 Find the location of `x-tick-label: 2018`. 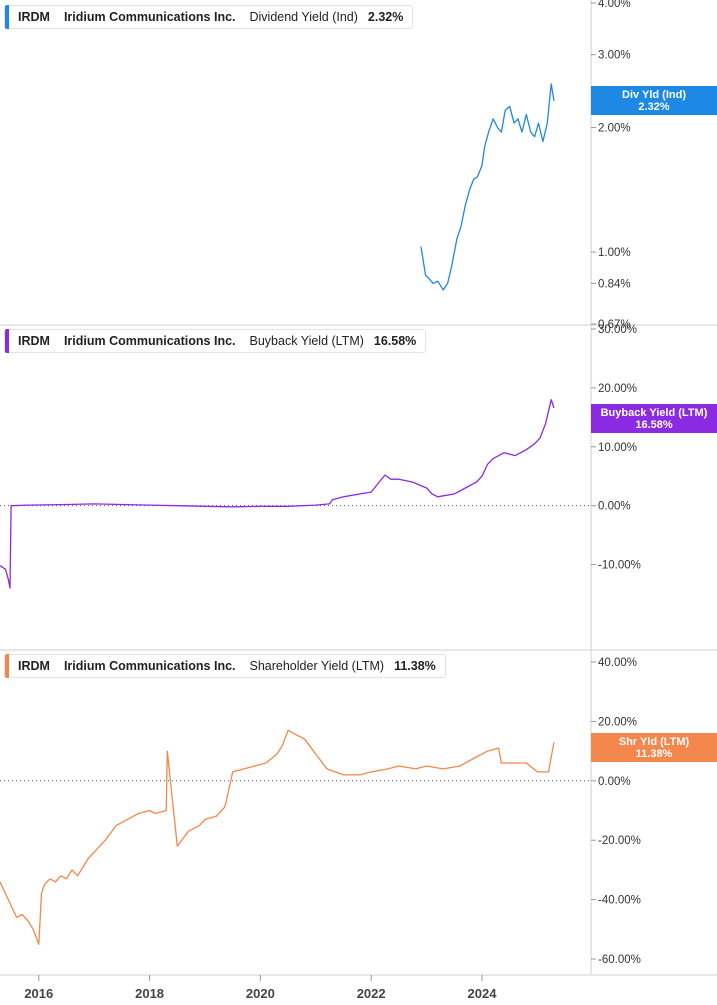

x-tick-label: 2018 is located at coordinates (149, 993).